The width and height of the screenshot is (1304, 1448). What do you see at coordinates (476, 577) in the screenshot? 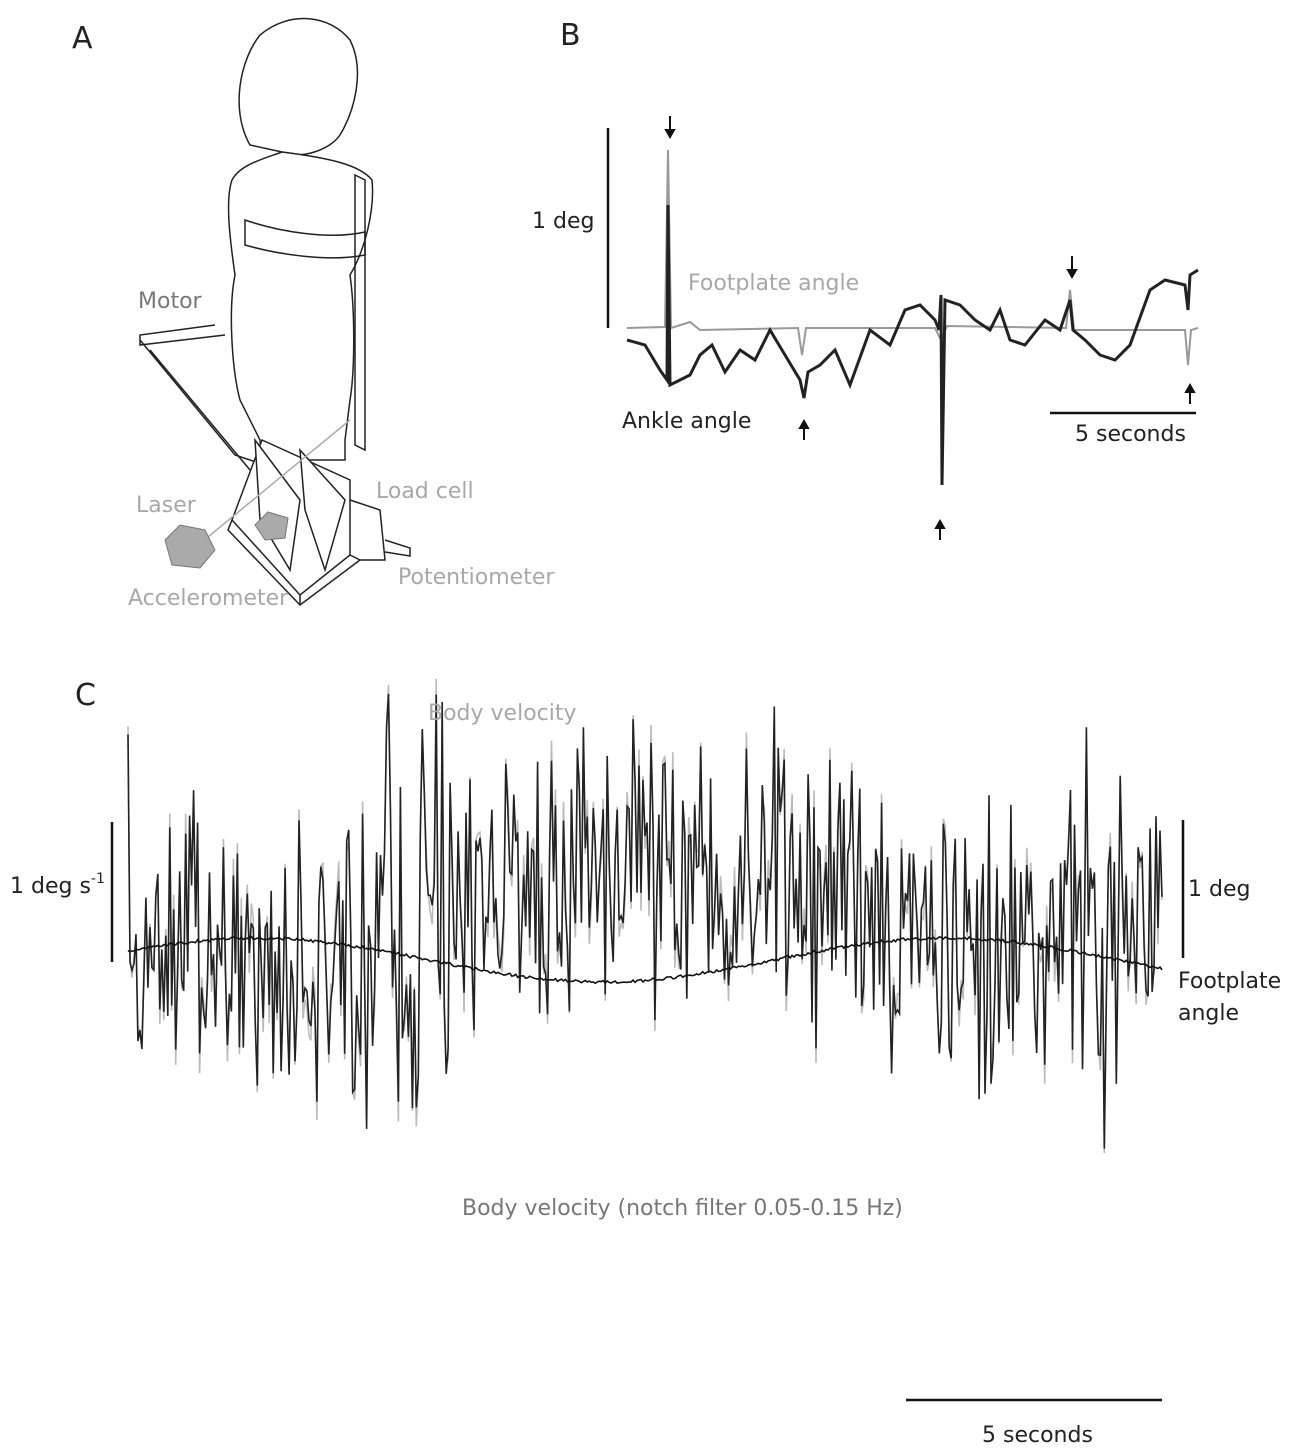
I see `part-label: Potentiometer` at bounding box center [476, 577].